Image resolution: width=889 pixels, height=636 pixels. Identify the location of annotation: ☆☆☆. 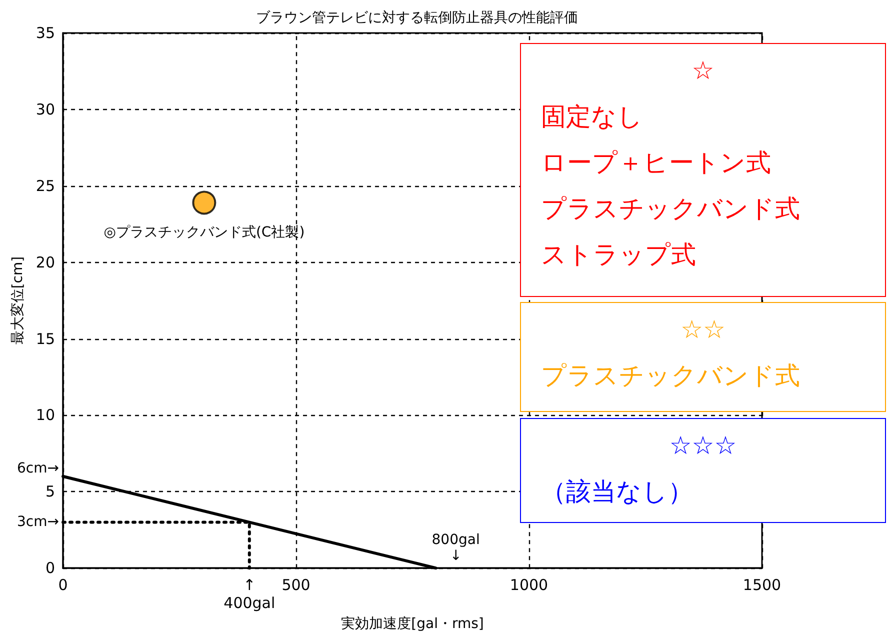
(703, 446).